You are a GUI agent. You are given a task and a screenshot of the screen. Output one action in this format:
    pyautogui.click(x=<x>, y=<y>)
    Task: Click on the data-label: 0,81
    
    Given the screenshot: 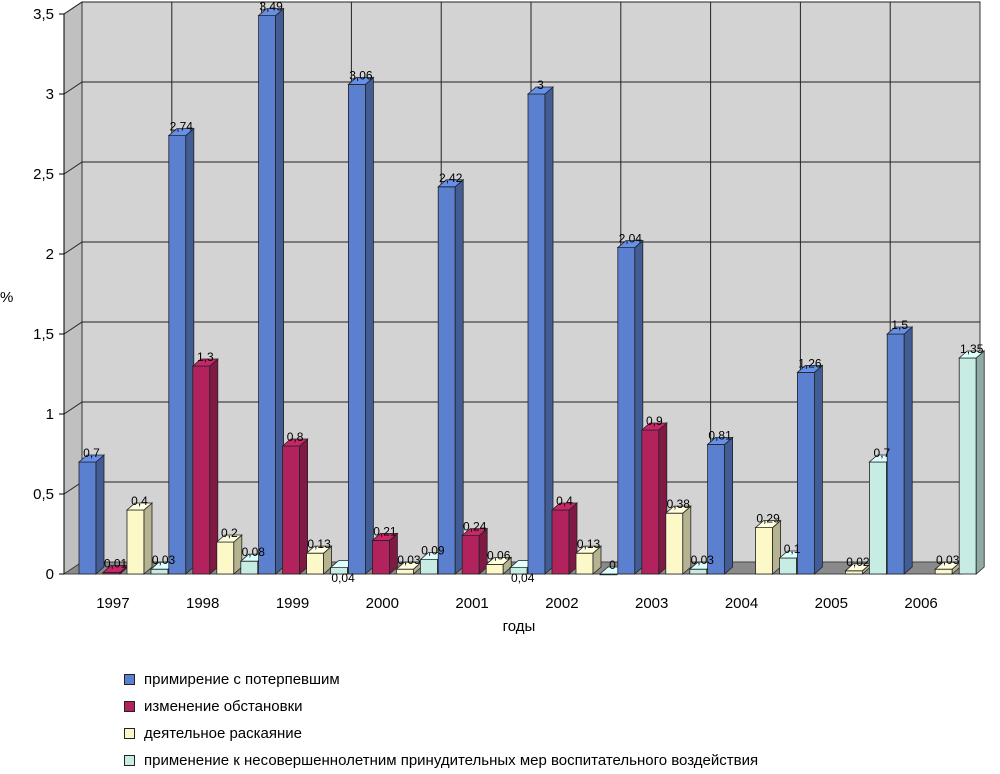 What is the action you would take?
    pyautogui.click(x=720, y=435)
    